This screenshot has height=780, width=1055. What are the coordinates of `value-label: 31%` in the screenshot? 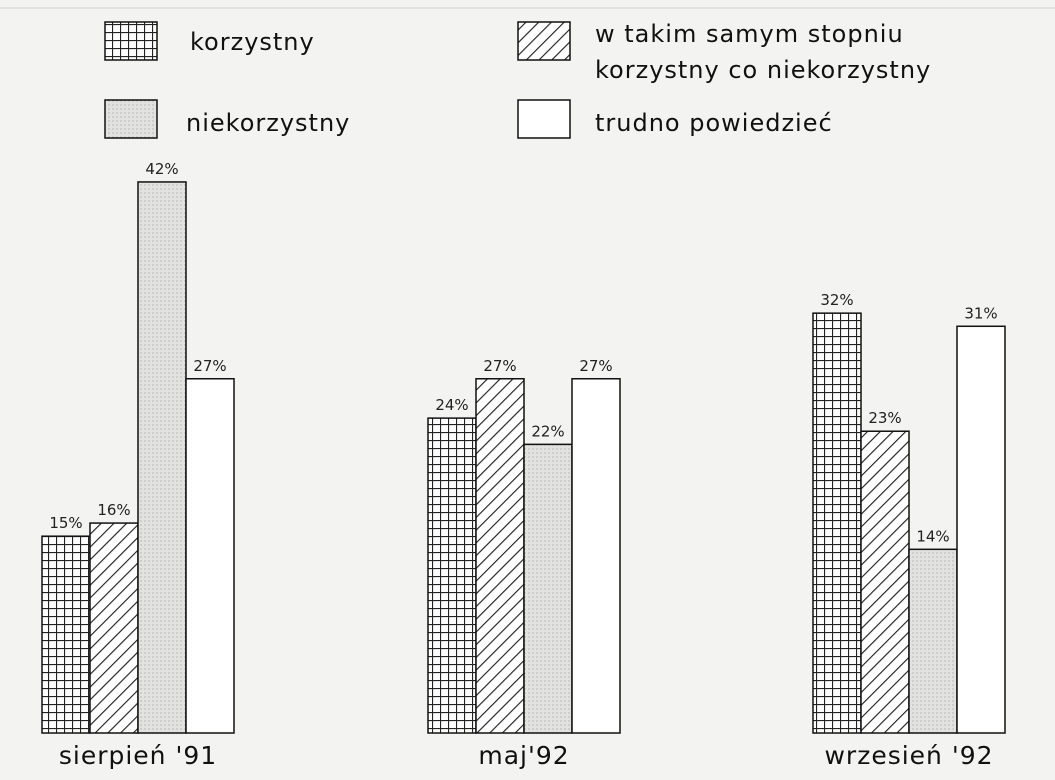 It's located at (980, 313).